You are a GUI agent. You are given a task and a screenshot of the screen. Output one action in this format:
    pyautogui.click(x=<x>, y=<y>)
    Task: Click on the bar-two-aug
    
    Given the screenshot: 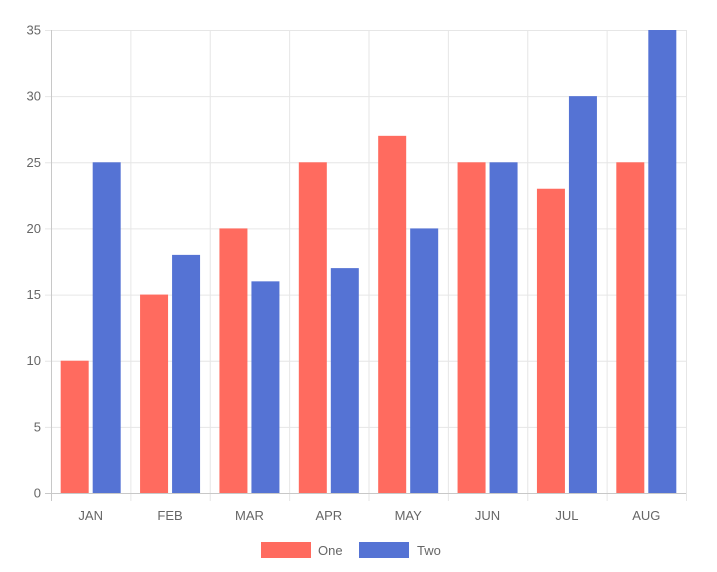 What is the action you would take?
    pyautogui.click(x=662, y=261)
    